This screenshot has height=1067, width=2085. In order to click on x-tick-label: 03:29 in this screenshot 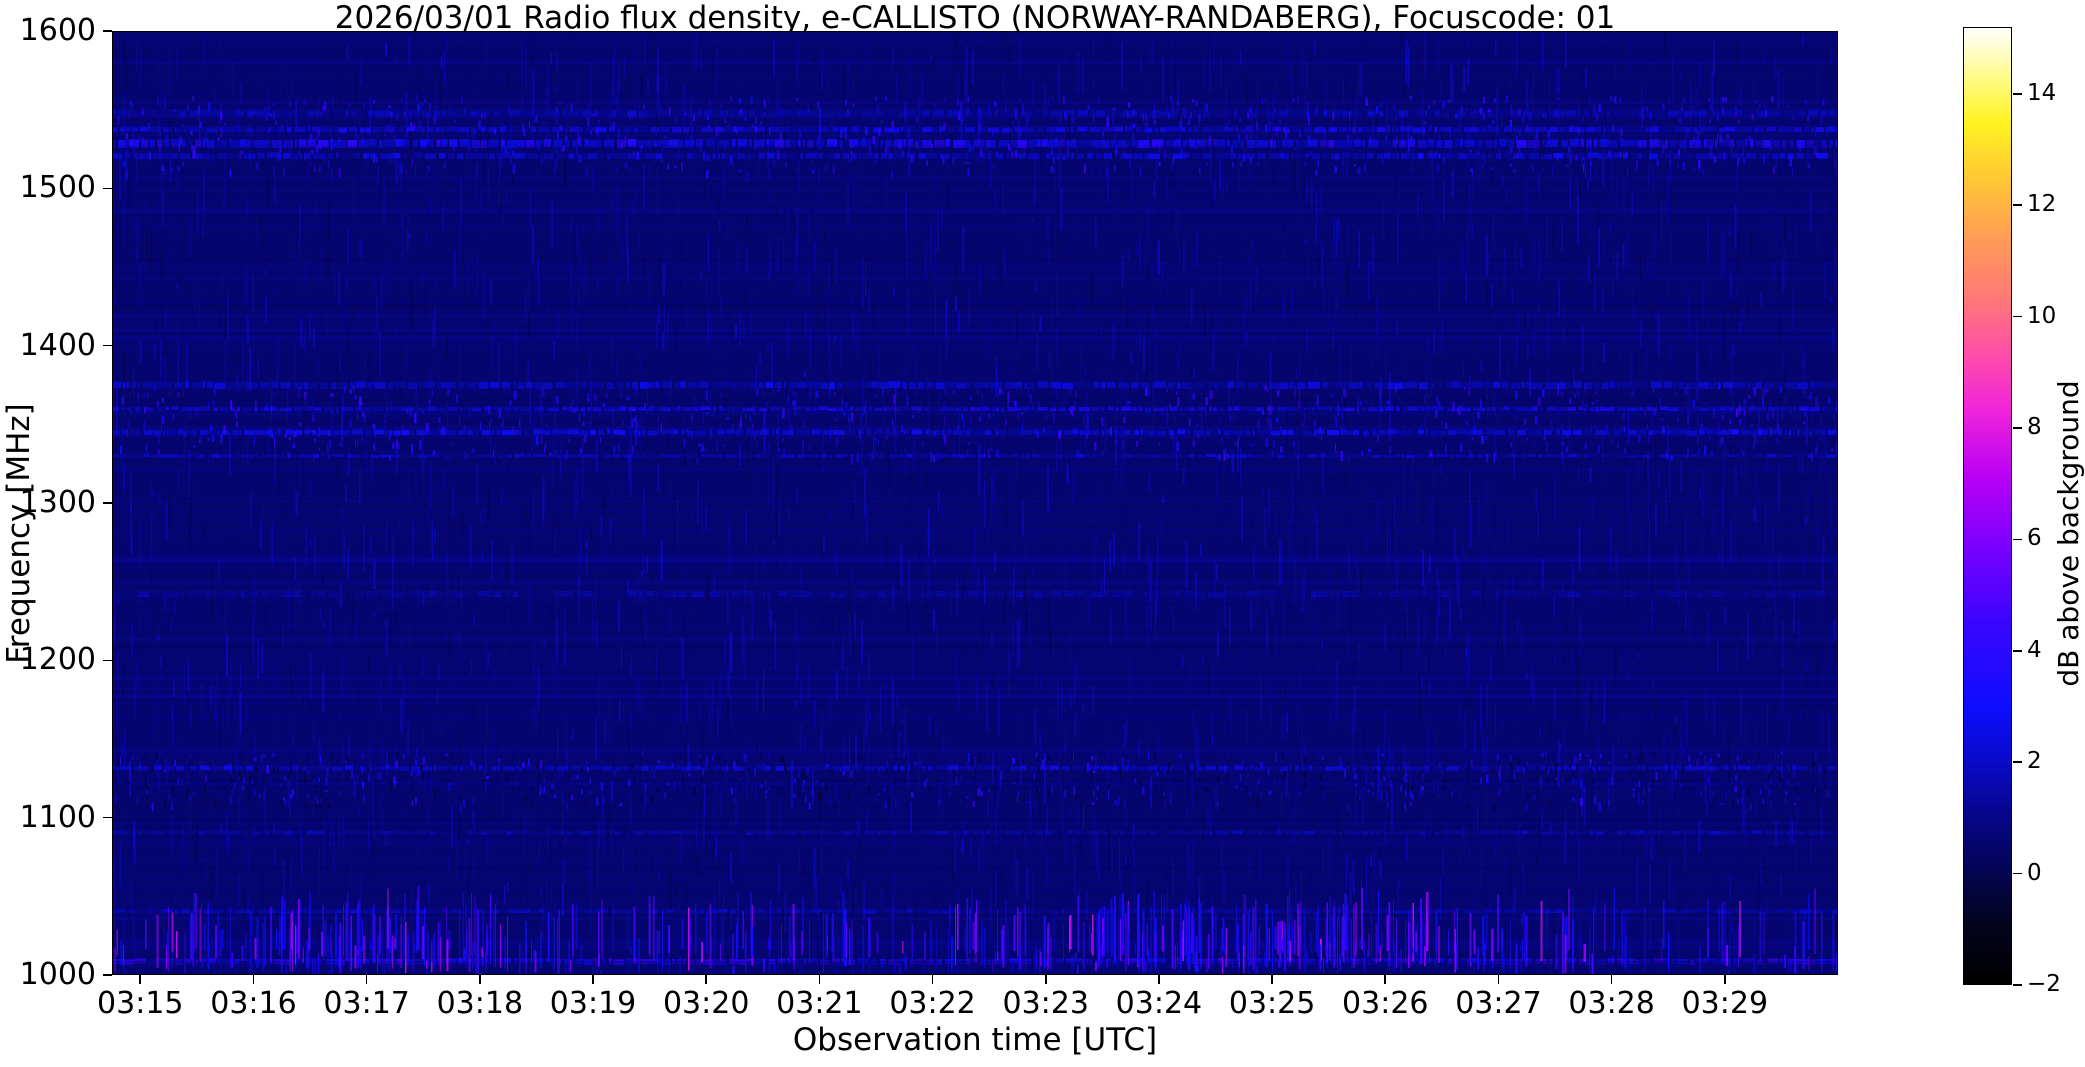, I will do `click(1725, 1003)`.